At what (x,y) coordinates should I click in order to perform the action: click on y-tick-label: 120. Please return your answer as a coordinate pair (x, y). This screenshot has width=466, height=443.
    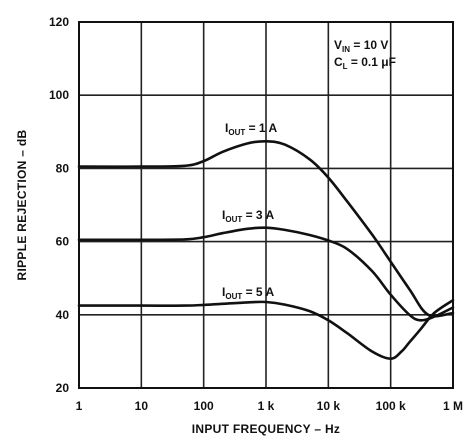
    Looking at the image, I should click on (59, 22).